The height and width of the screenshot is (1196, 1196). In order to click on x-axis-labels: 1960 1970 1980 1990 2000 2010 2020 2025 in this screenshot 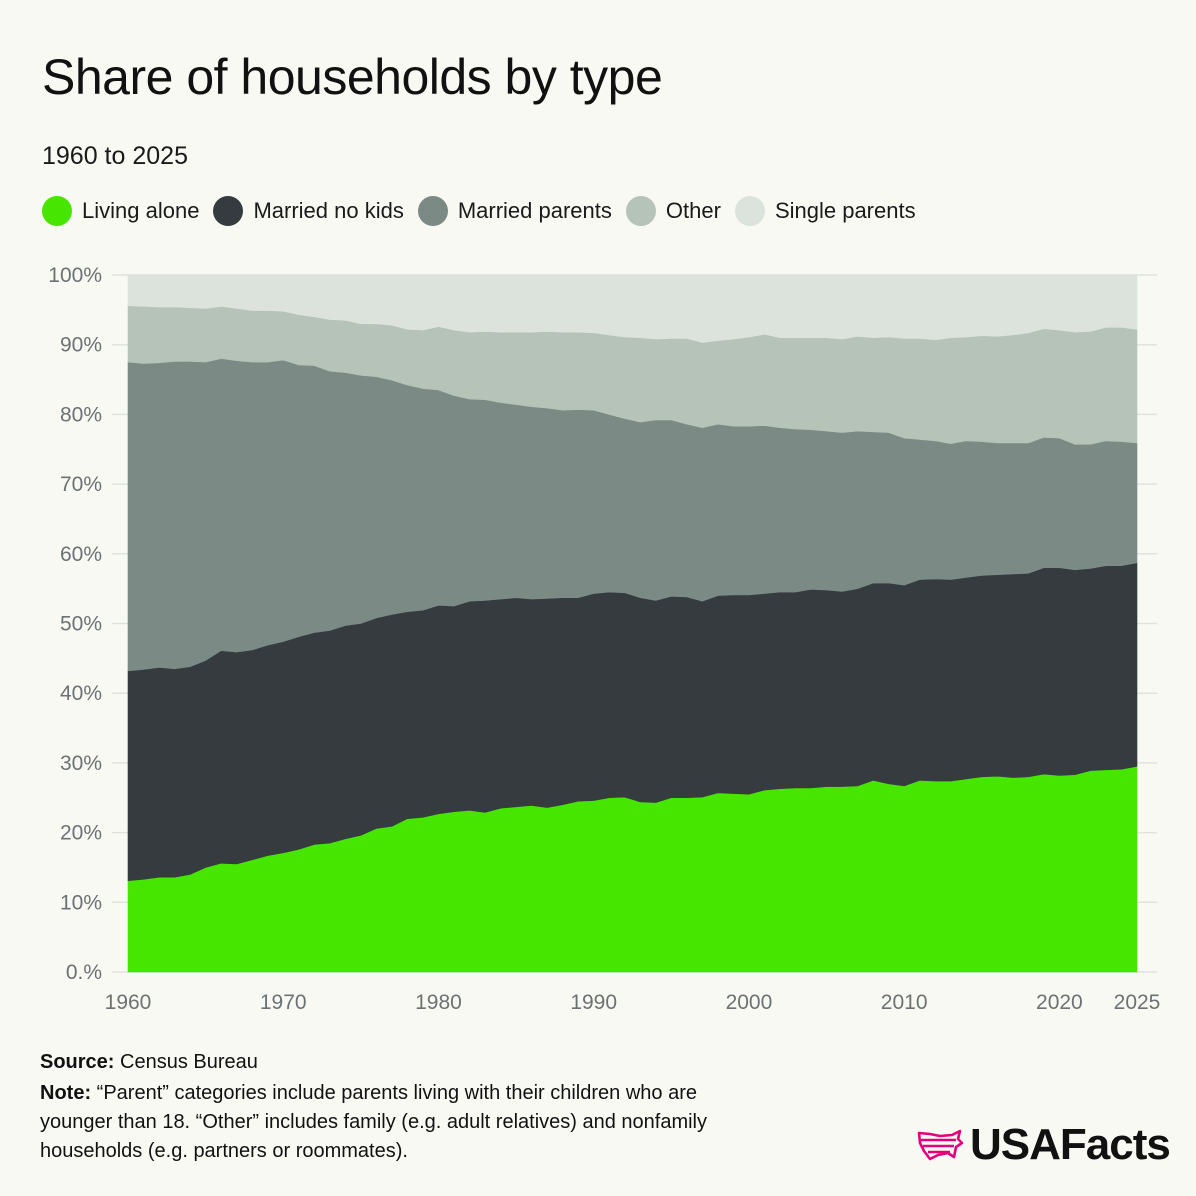, I will do `click(633, 1002)`.